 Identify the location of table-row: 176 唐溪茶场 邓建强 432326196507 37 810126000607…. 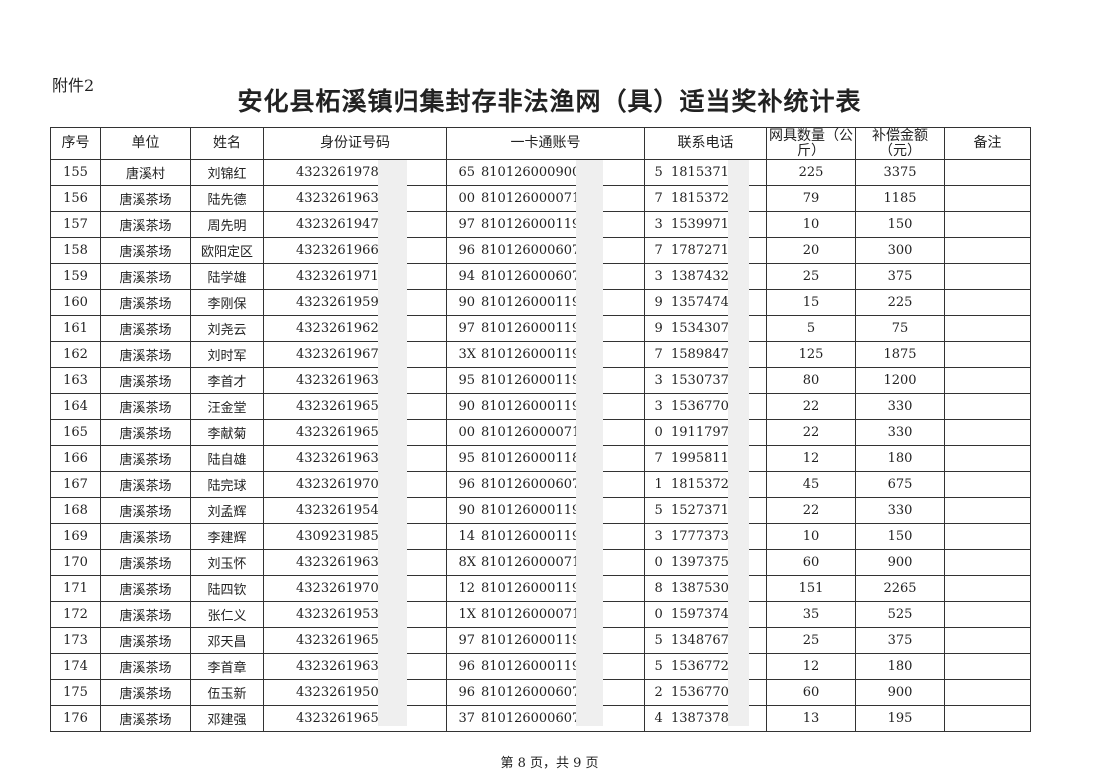
(540, 718).